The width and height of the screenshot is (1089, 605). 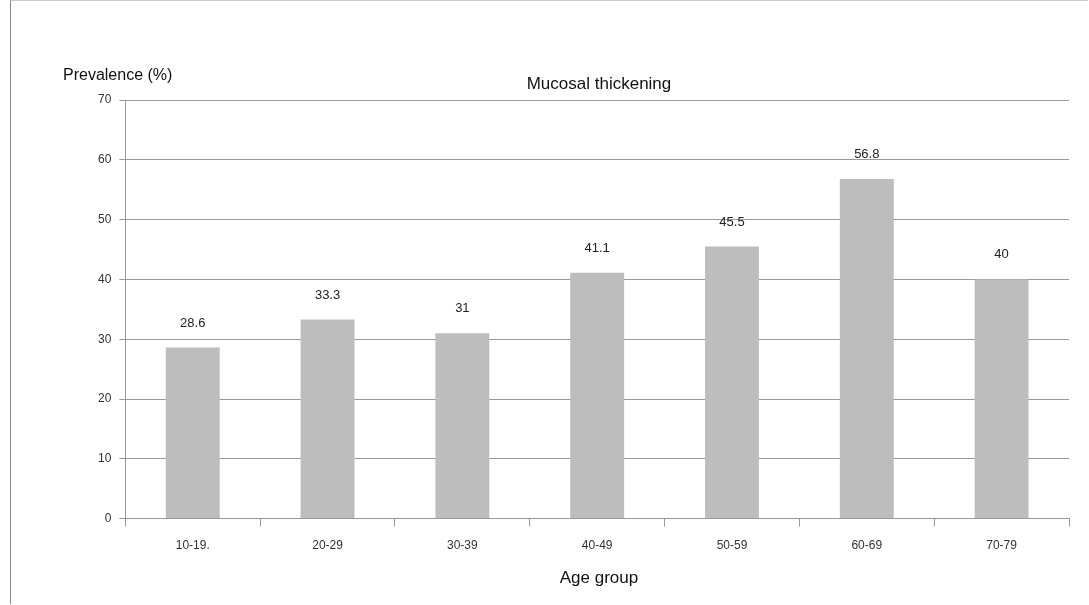 What do you see at coordinates (597, 247) in the screenshot?
I see `data-label: 41.1` at bounding box center [597, 247].